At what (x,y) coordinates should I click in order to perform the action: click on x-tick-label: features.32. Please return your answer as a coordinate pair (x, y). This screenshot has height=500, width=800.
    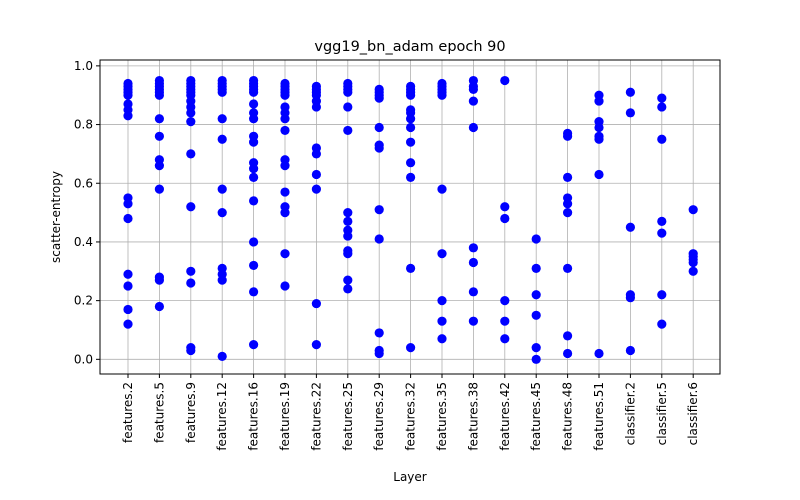
    Looking at the image, I should click on (411, 416).